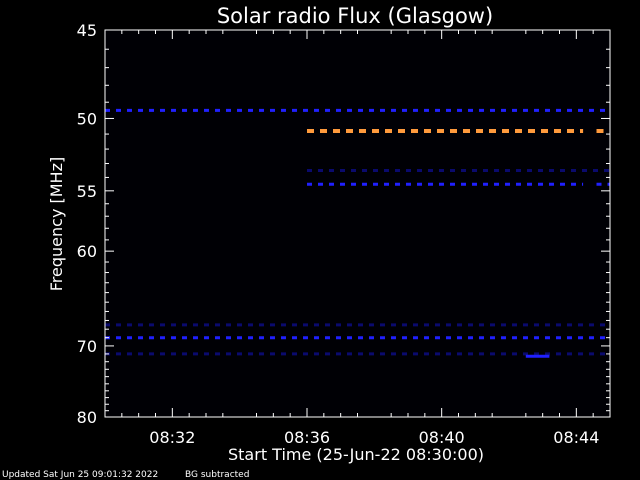  I want to click on x-axis-label: Start Time (25-Jun-22 08:30:00), so click(356, 454).